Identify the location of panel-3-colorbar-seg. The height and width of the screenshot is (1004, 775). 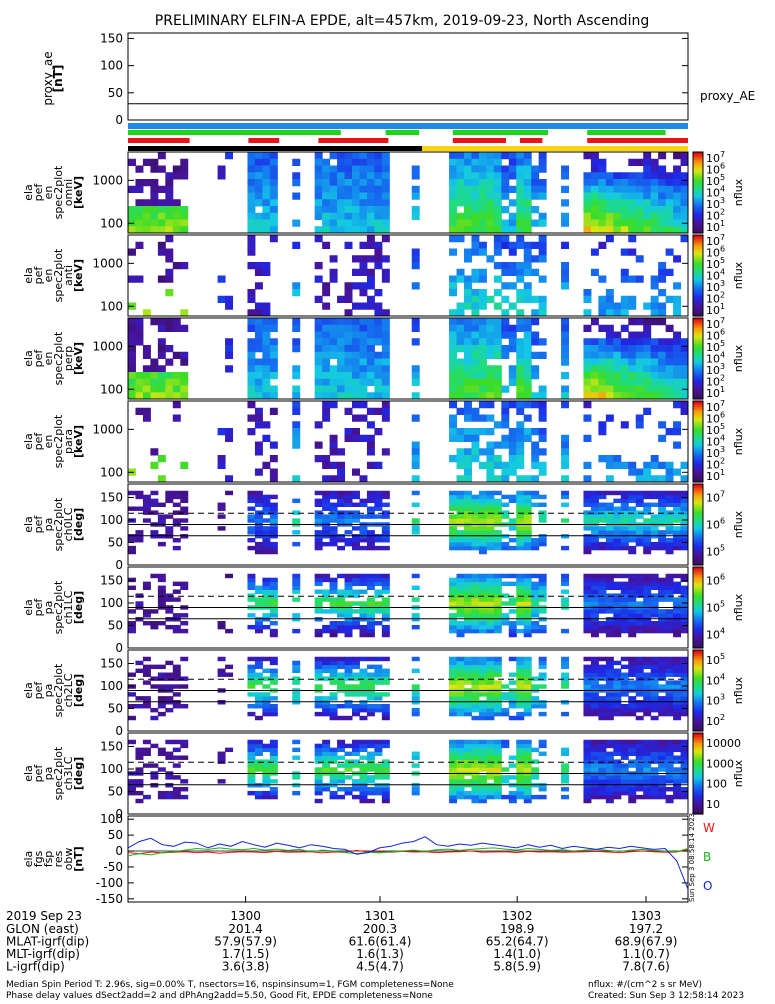
(698, 327).